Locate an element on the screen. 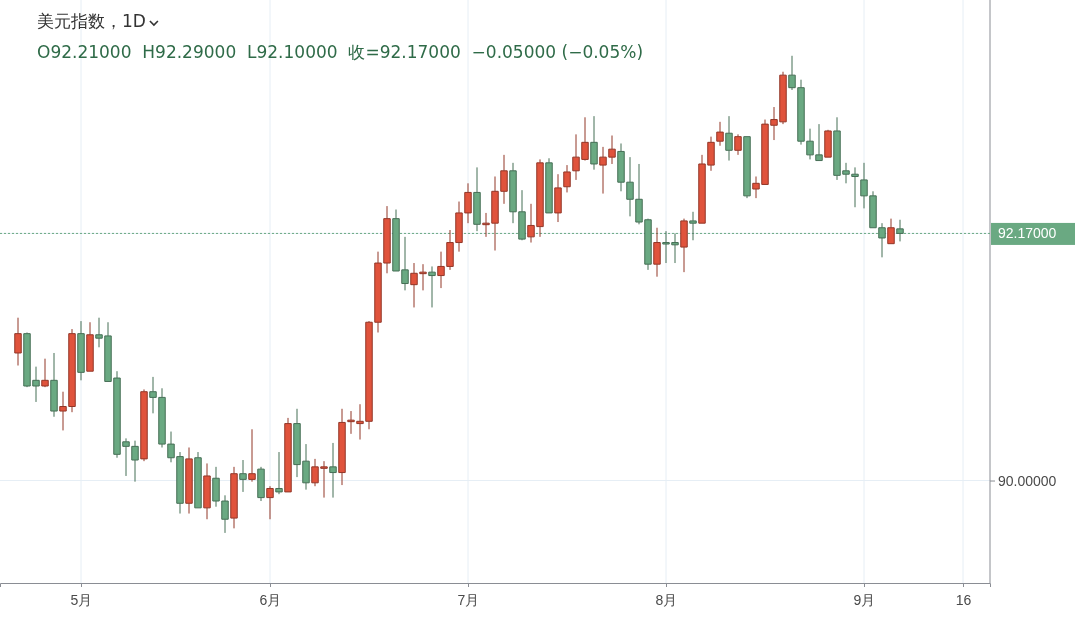 The height and width of the screenshot is (620, 1080). x-tick-label: 5月 is located at coordinates (81, 600).